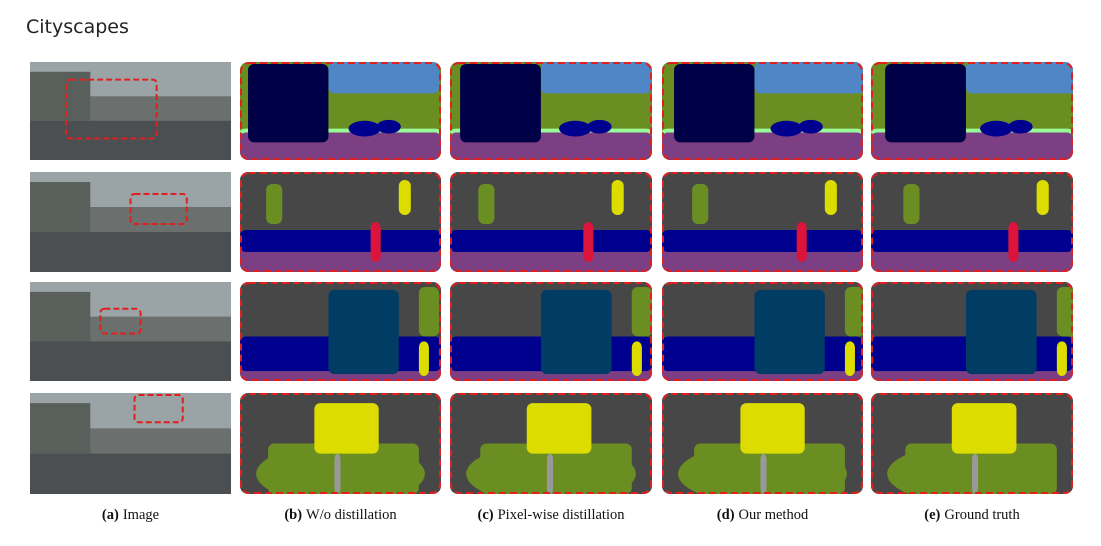 This screenshot has width=1101, height=546. Describe the element at coordinates (774, 515) in the screenshot. I see `caption-label: Our method` at that location.